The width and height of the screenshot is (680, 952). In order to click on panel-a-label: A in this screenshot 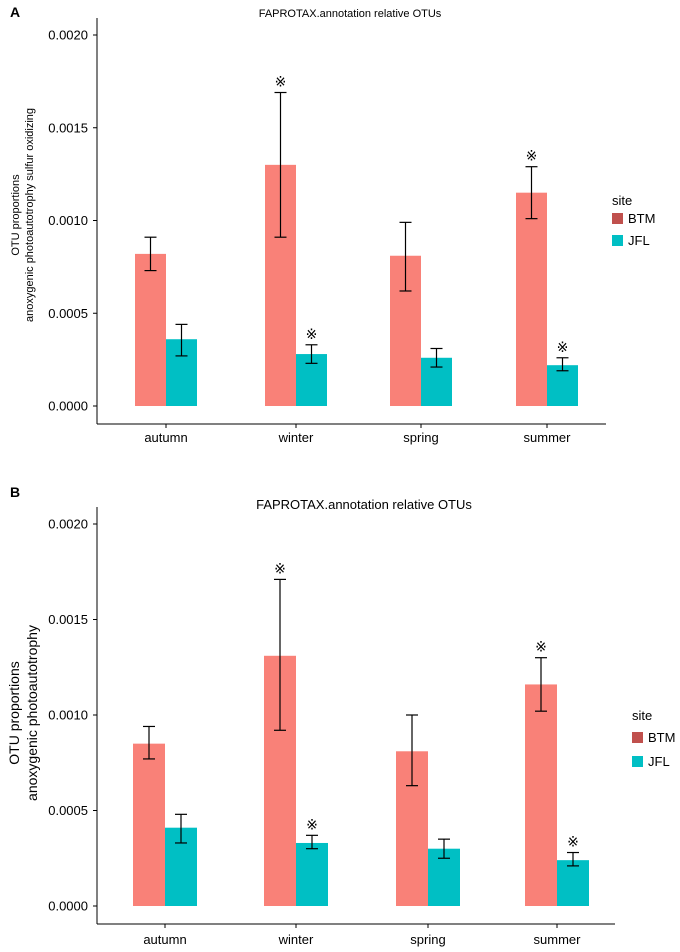, I will do `click(15, 12)`.